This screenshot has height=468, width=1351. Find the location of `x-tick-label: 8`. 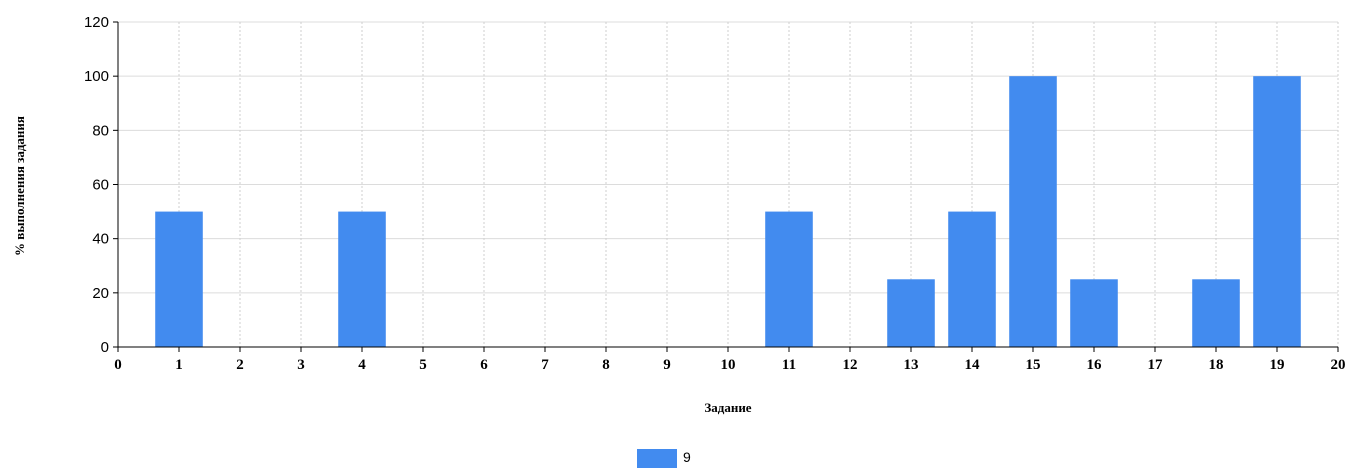

x-tick-label: 8 is located at coordinates (606, 365).